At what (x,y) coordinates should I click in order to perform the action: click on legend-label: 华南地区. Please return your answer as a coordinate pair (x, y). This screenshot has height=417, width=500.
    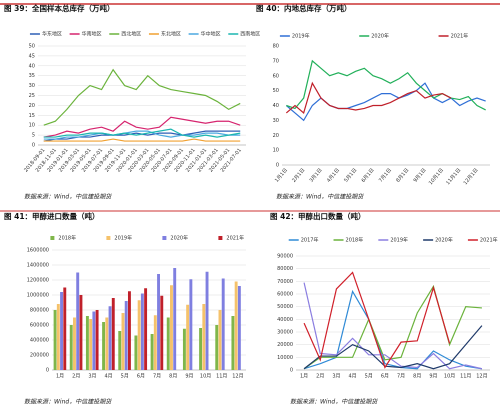
    Looking at the image, I should click on (92, 34).